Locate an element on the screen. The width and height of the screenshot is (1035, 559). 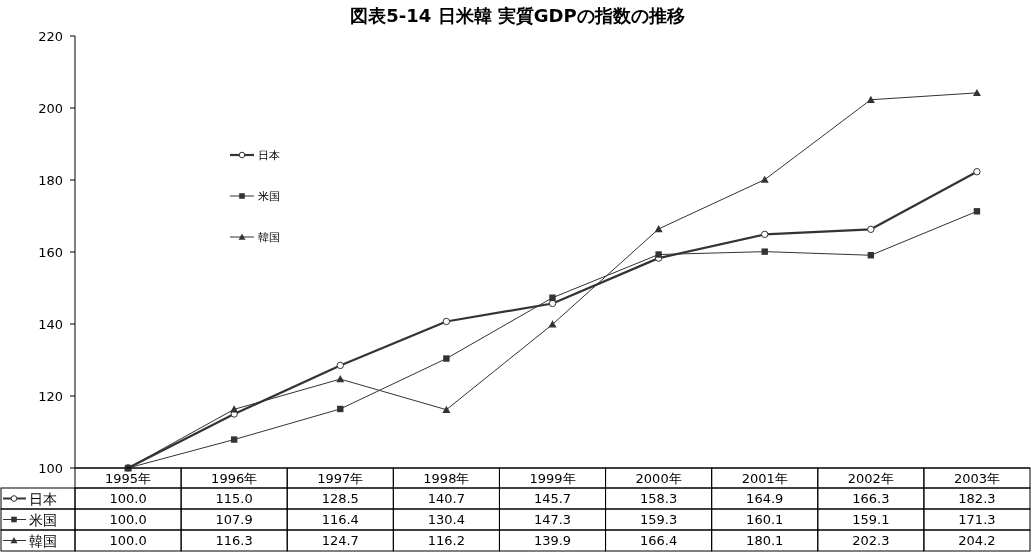
legend-label: 日本 is located at coordinates (269, 155).